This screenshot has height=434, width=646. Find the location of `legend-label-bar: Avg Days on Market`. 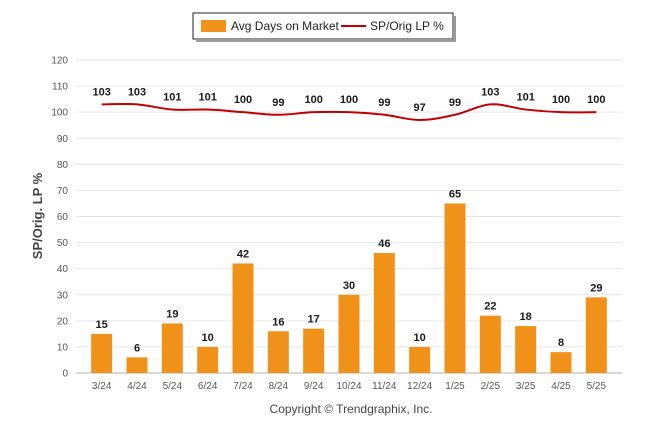

legend-label-bar: Avg Days on Market is located at coordinates (285, 26).